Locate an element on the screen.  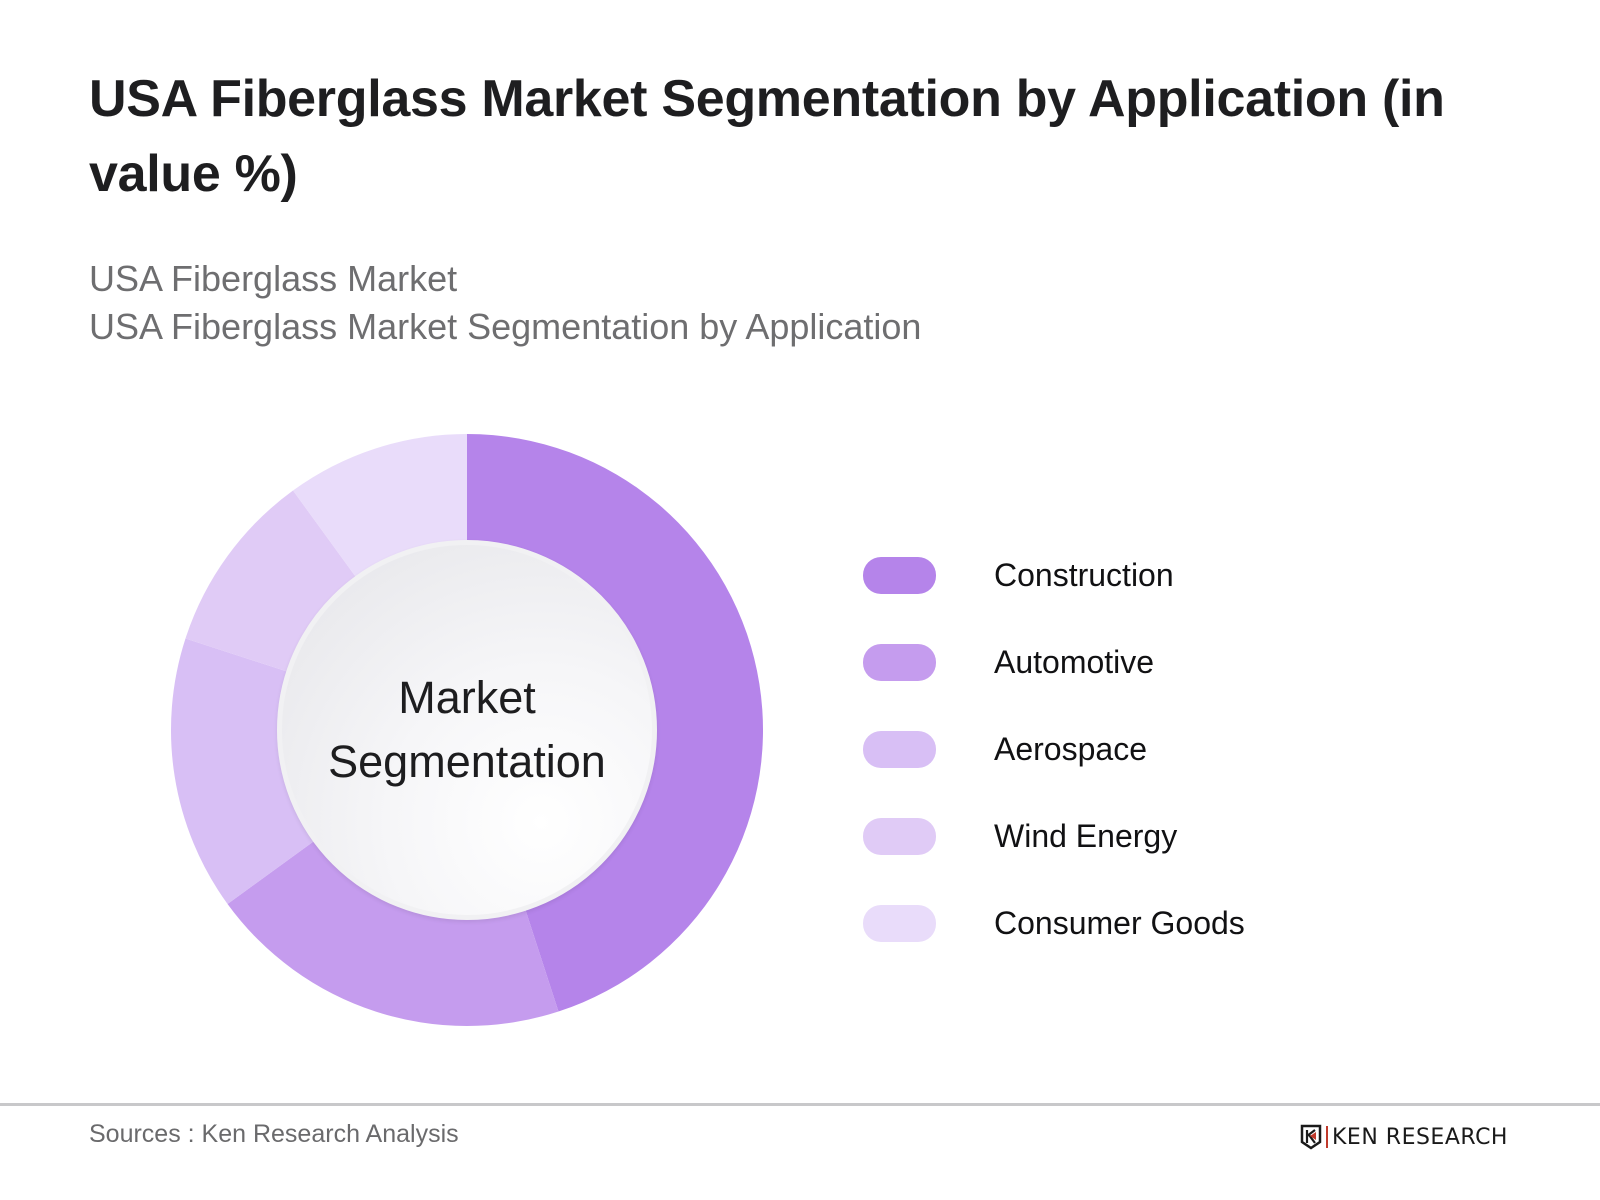
legend-label: Aerospace is located at coordinates (1070, 749).